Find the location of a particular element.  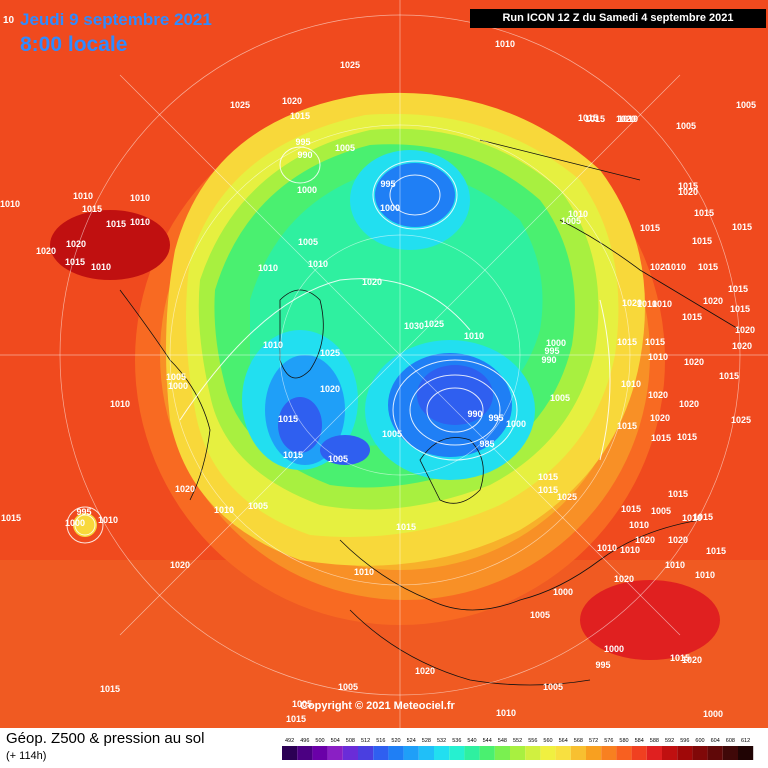

model-run-banner: Run ICON 12 Z du Samedi 4 septembre 2021 is located at coordinates (618, 18).